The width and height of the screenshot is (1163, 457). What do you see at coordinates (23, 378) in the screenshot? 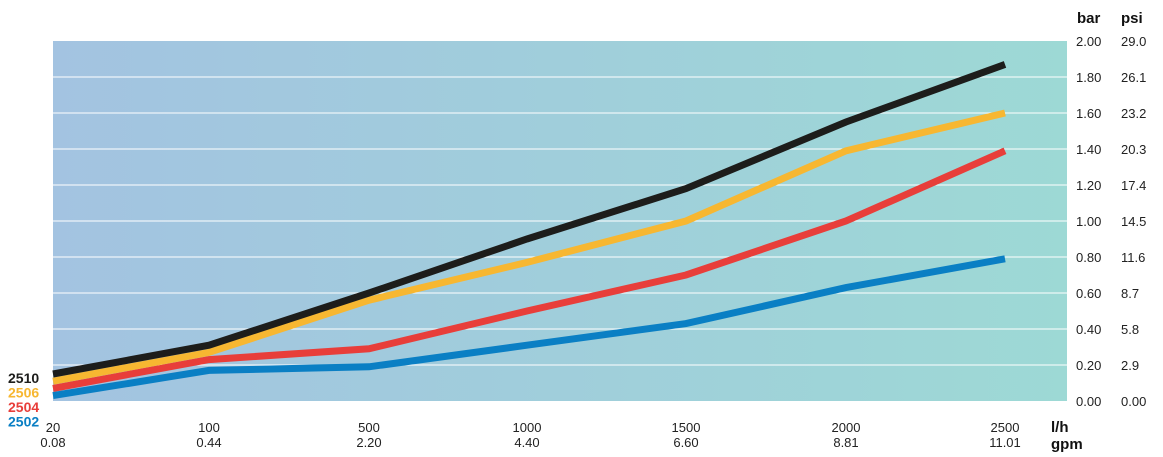
I see `series-label-2510: 2510` at bounding box center [23, 378].